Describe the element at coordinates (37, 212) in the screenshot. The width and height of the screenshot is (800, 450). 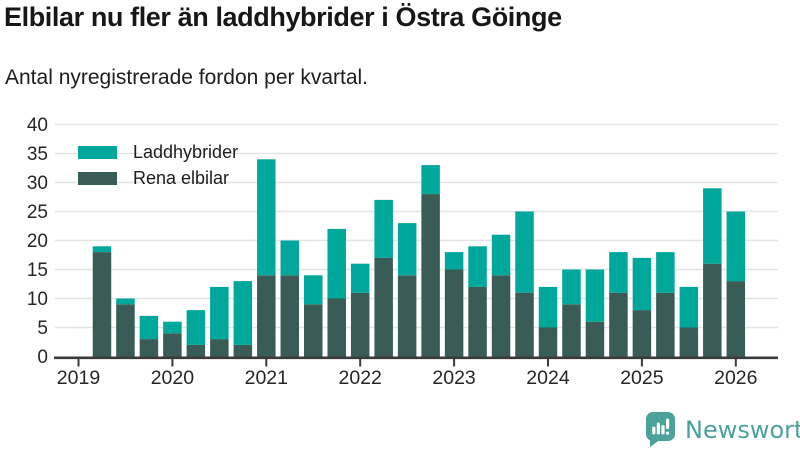
I see `y-tick-label: 25` at that location.